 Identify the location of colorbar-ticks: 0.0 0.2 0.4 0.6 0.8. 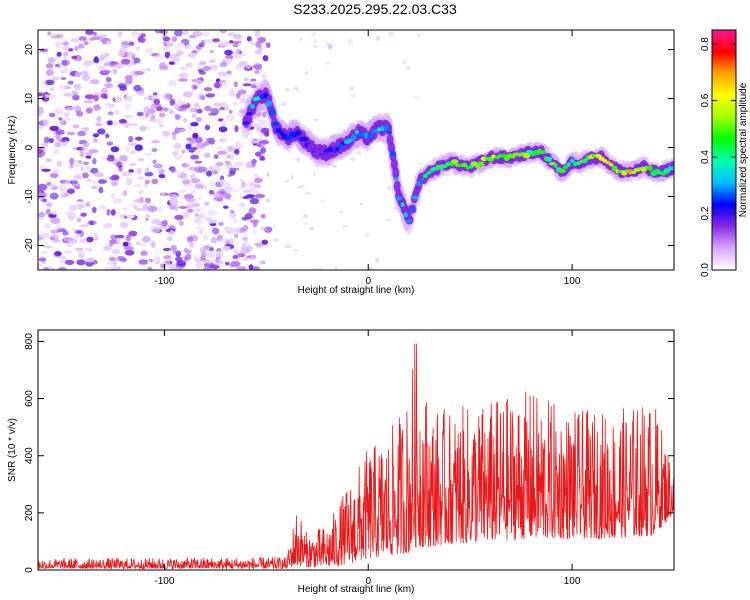
(718, 157).